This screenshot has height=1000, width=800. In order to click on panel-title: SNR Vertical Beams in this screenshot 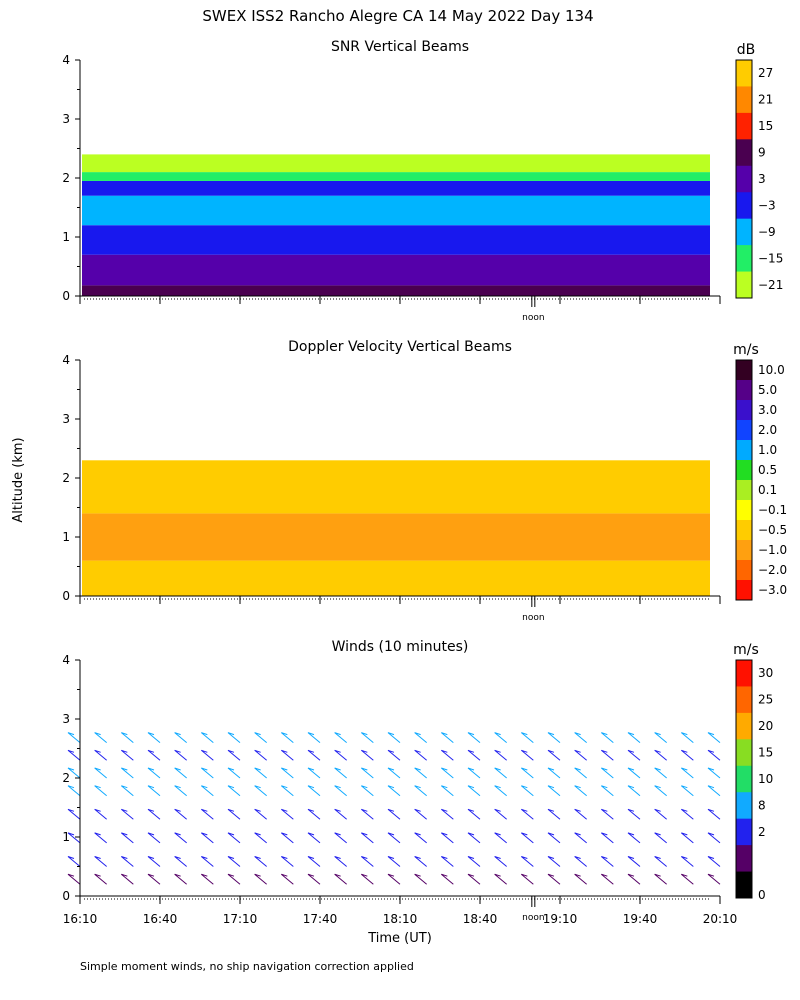, I will do `click(400, 47)`.